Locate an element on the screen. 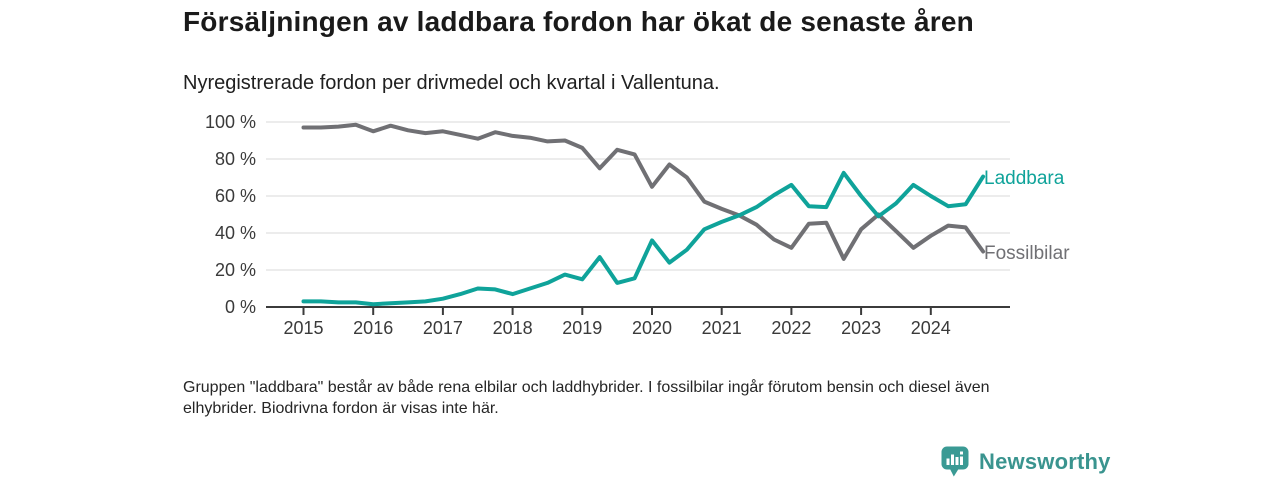  series-label-laddbara: Laddbara is located at coordinates (1024, 178).